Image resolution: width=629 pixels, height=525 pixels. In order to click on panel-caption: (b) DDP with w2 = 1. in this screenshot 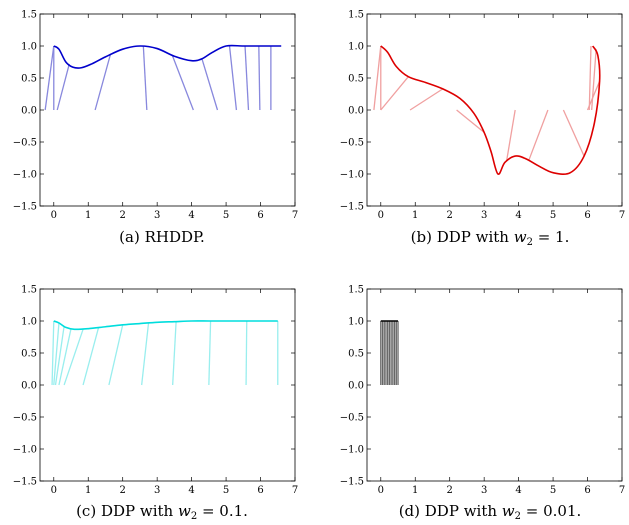, I will do `click(490, 238)`.